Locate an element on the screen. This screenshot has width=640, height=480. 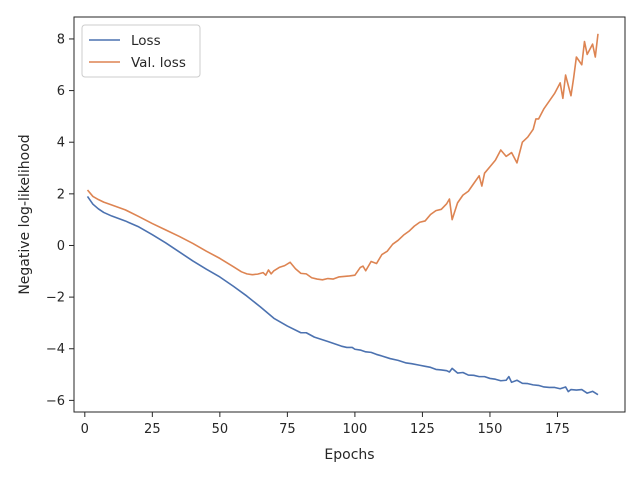
y-tick-label: 4 is located at coordinates (61, 143).